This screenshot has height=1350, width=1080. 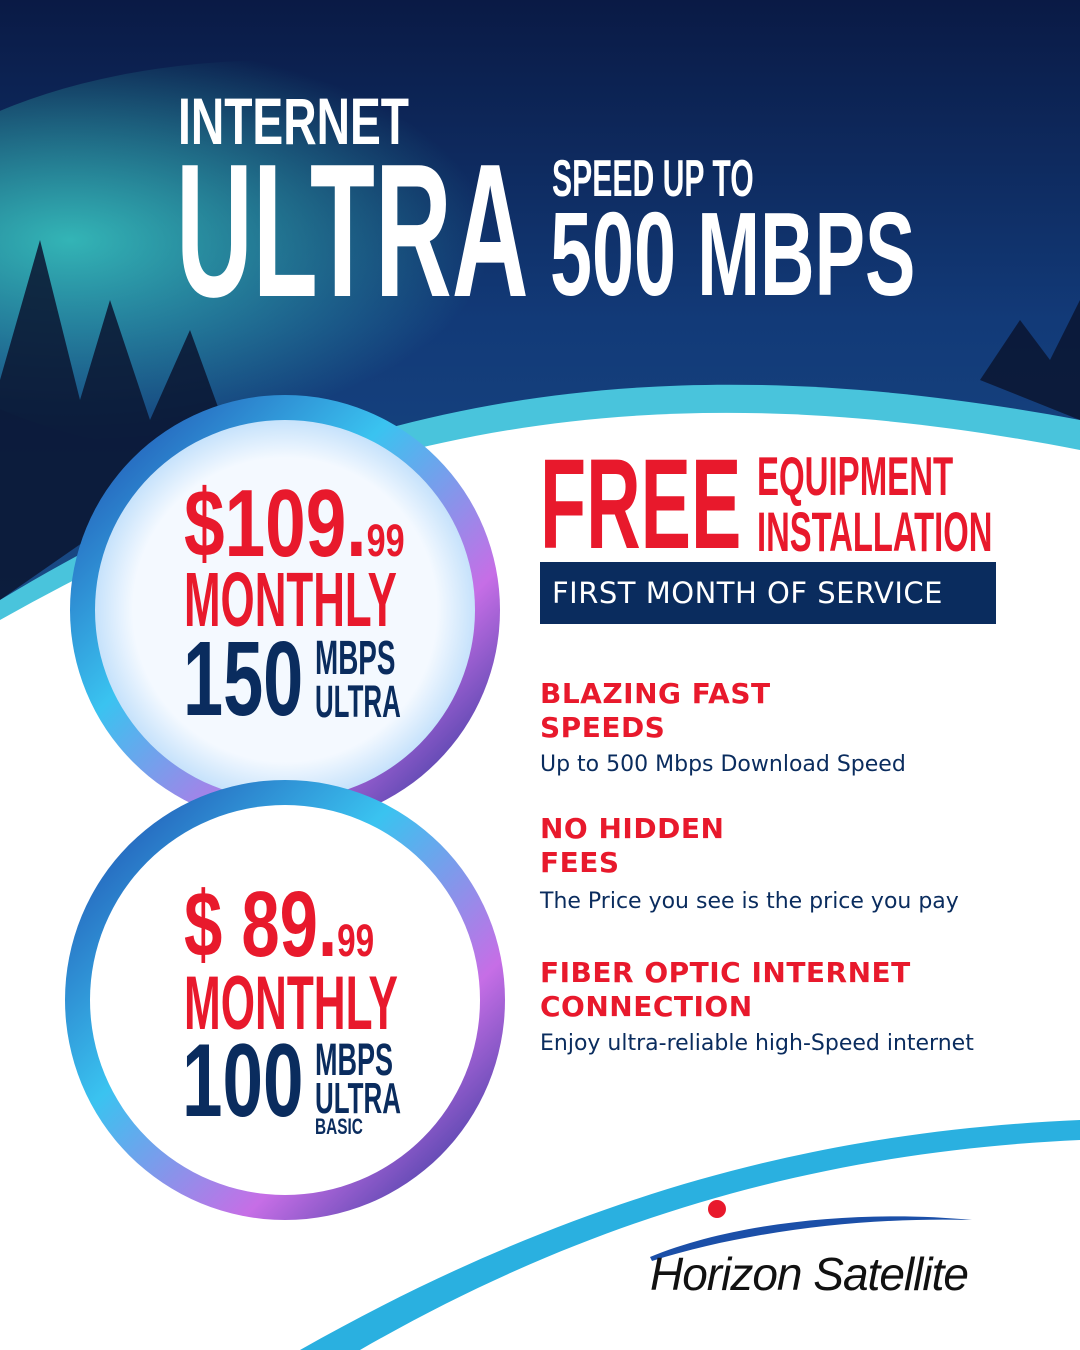 I want to click on offer-item-installation: INSTALLATION, so click(x=875, y=531).